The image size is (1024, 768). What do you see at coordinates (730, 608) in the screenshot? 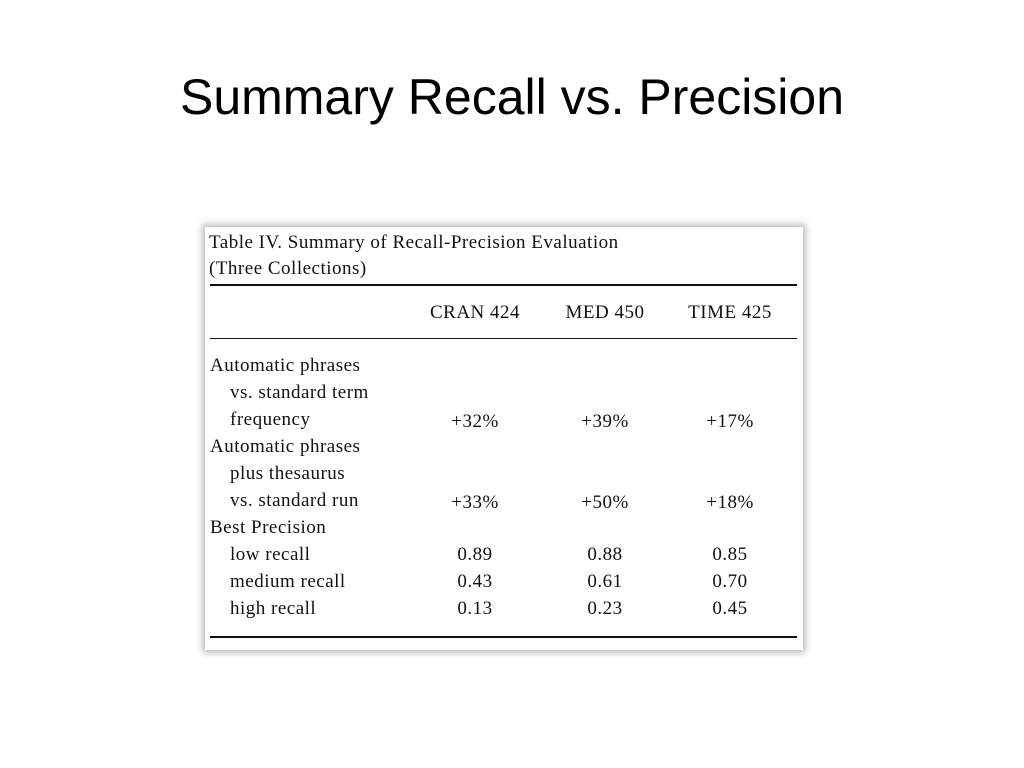
I see `cell-value: 0.45` at bounding box center [730, 608].